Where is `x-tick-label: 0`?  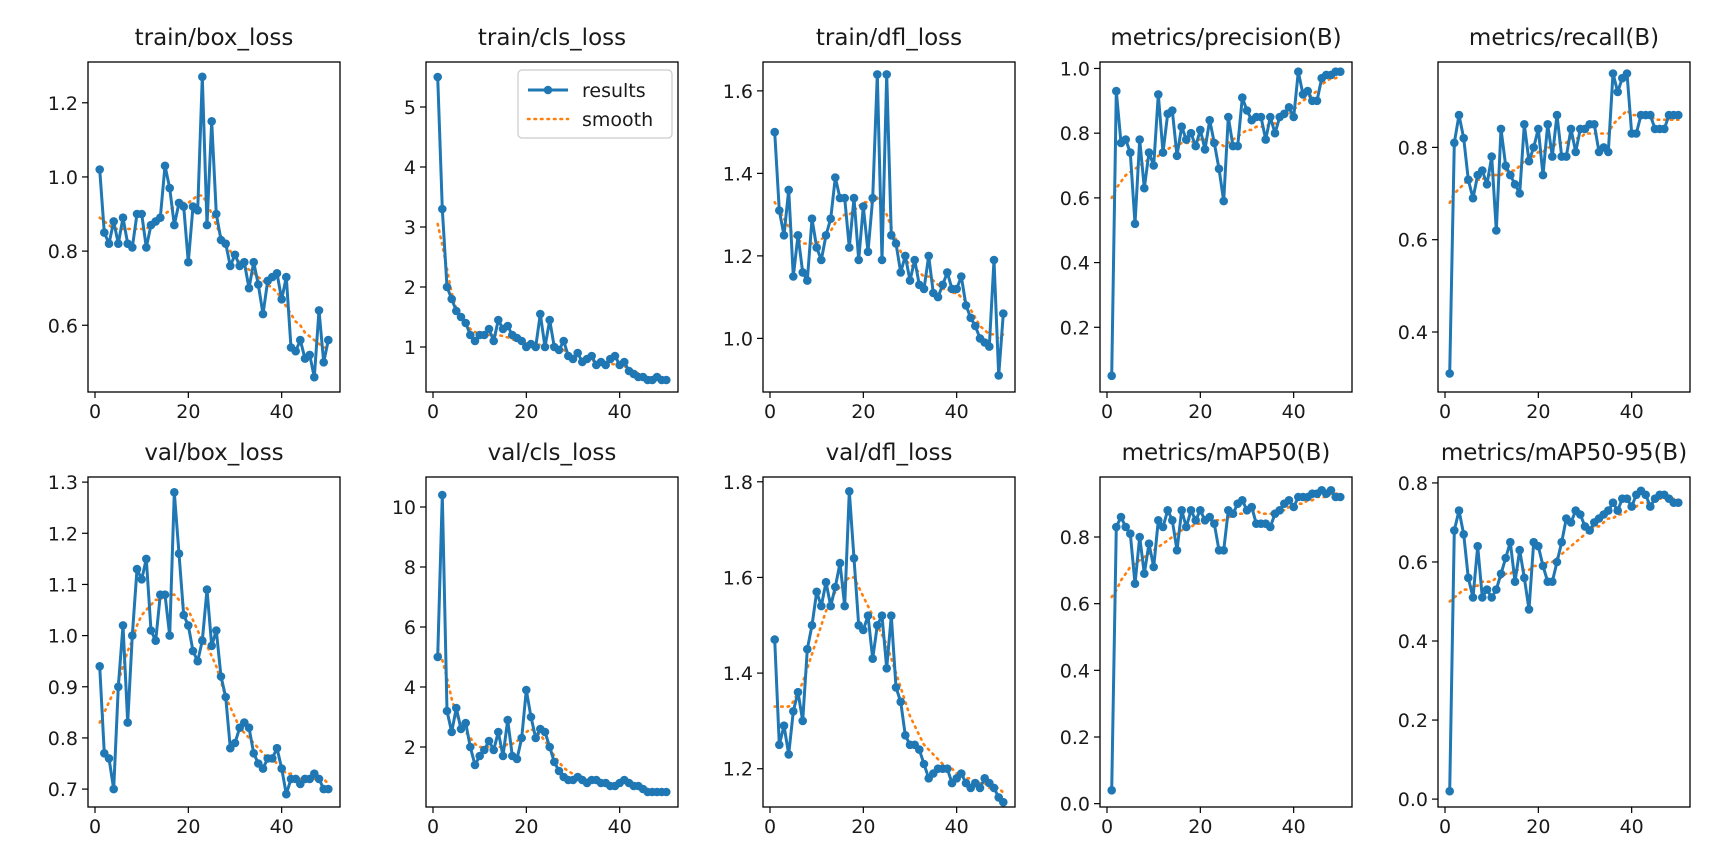 x-tick-label: 0 is located at coordinates (1107, 412).